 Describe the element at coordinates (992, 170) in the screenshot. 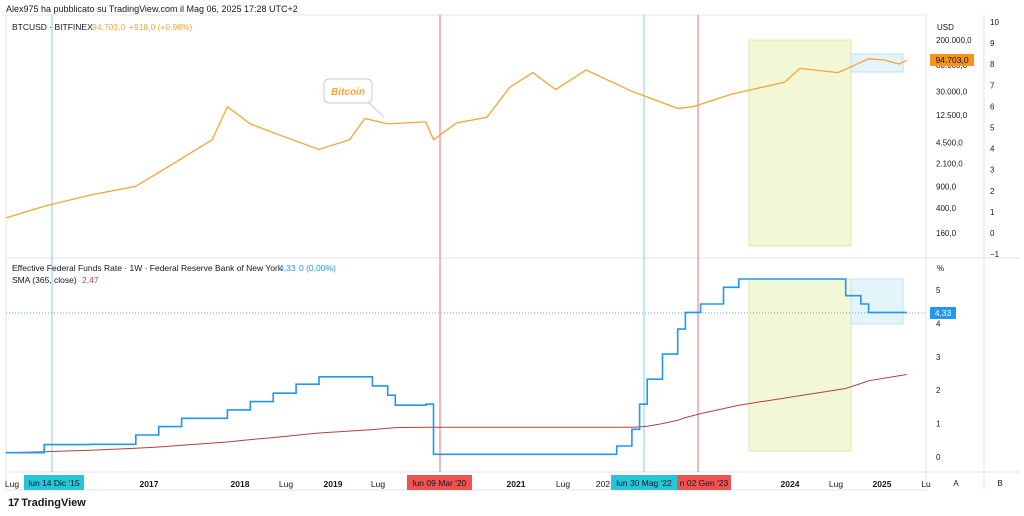

I see `left-axis-tick: 3` at that location.